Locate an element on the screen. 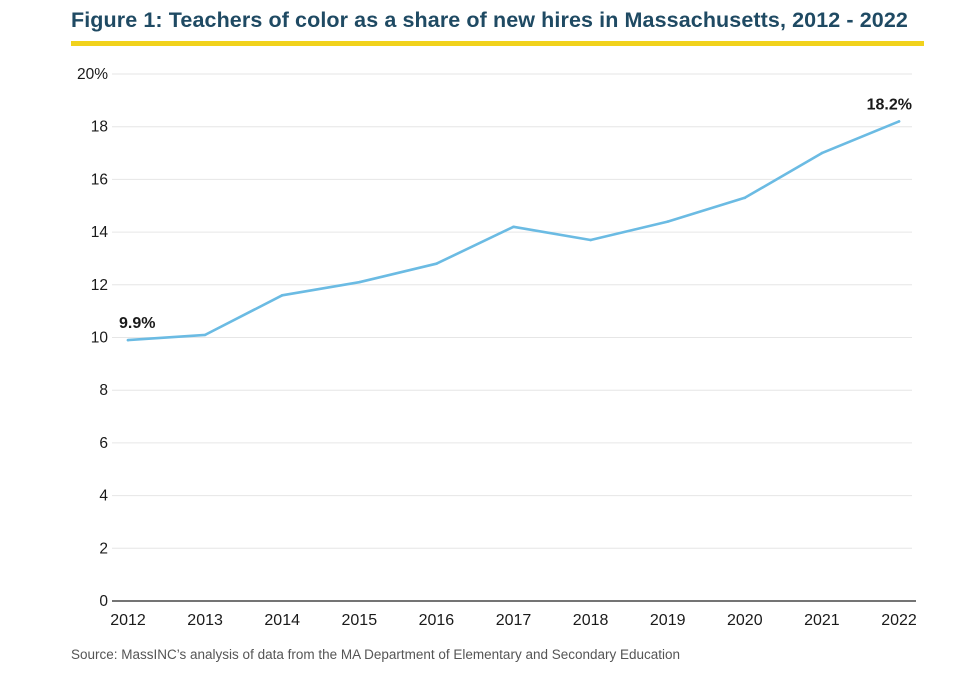 The width and height of the screenshot is (966, 677). y-tick-label: 6 is located at coordinates (103, 443).